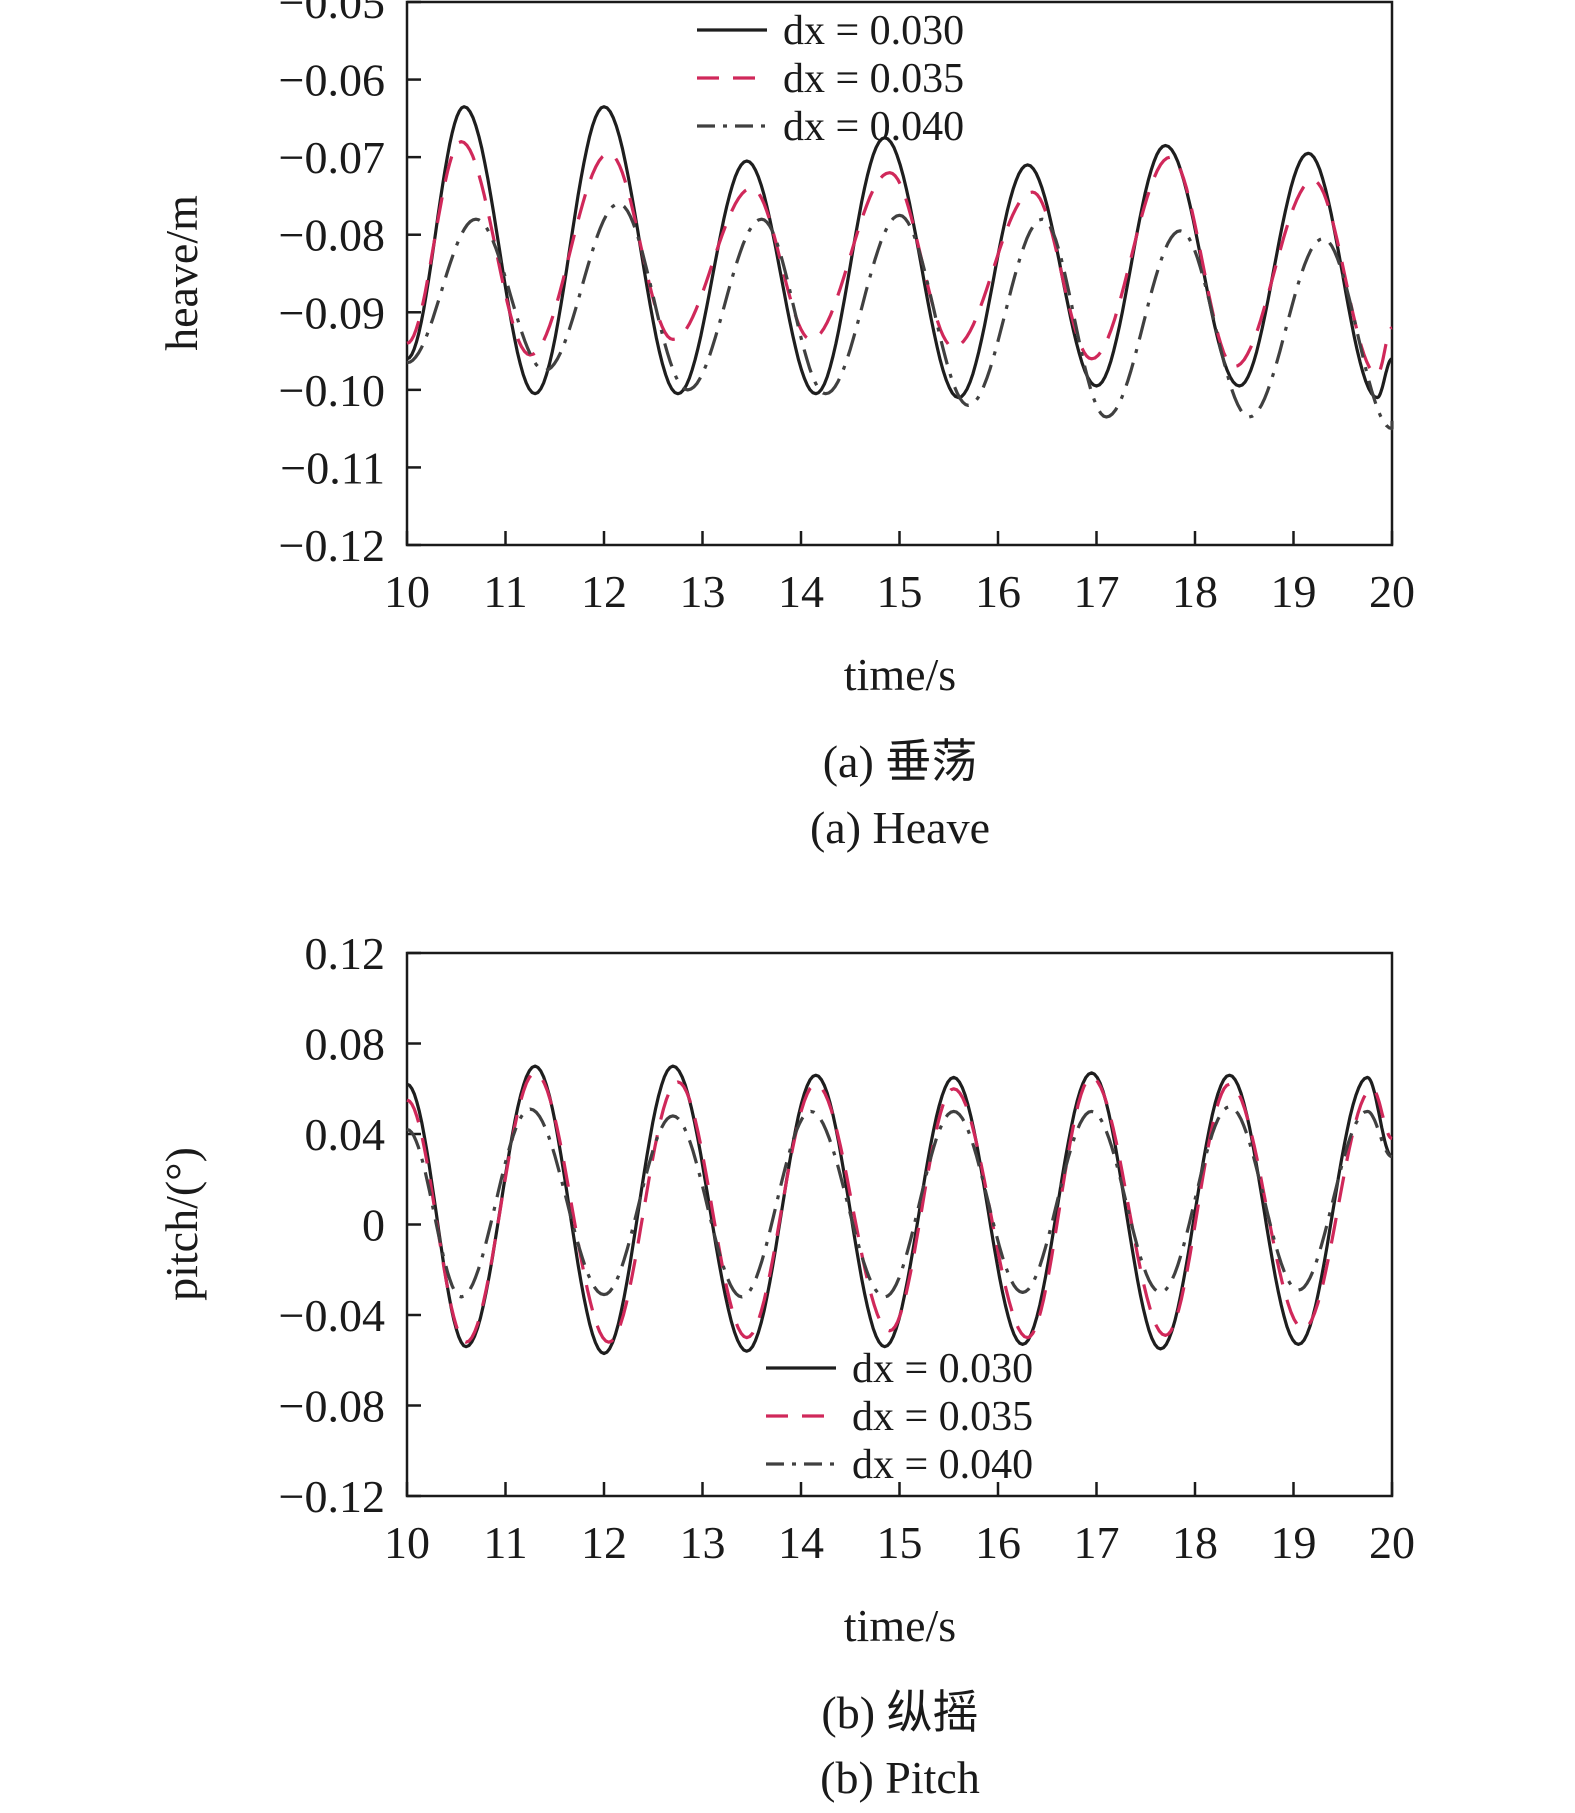 The image size is (1575, 1813). I want to click on heave-x-tick-label: 14, so click(801, 591).